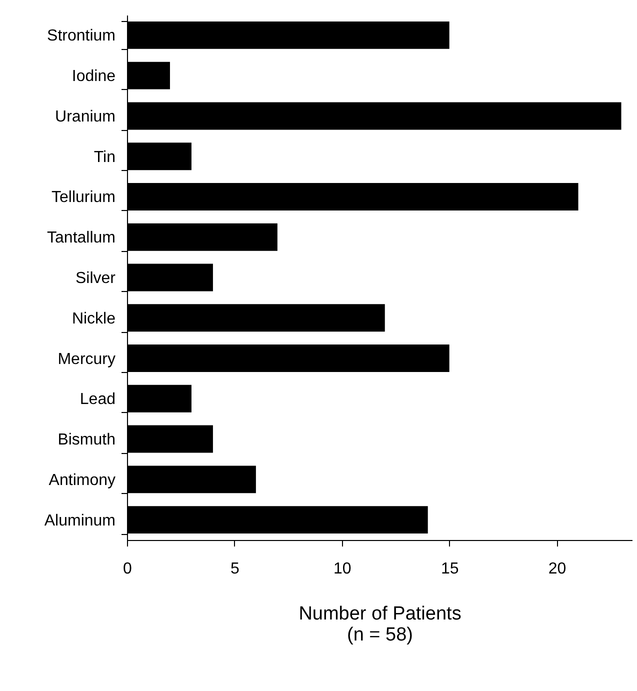  Describe the element at coordinates (127, 569) in the screenshot. I see `x-tick-label: 0` at that location.